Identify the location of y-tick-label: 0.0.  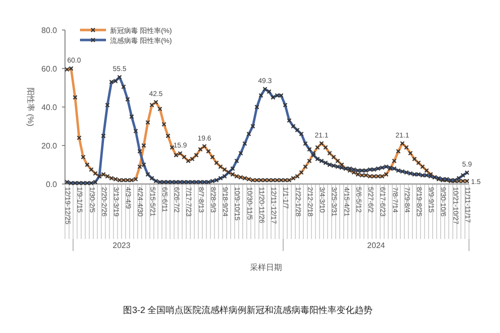
(52, 184).